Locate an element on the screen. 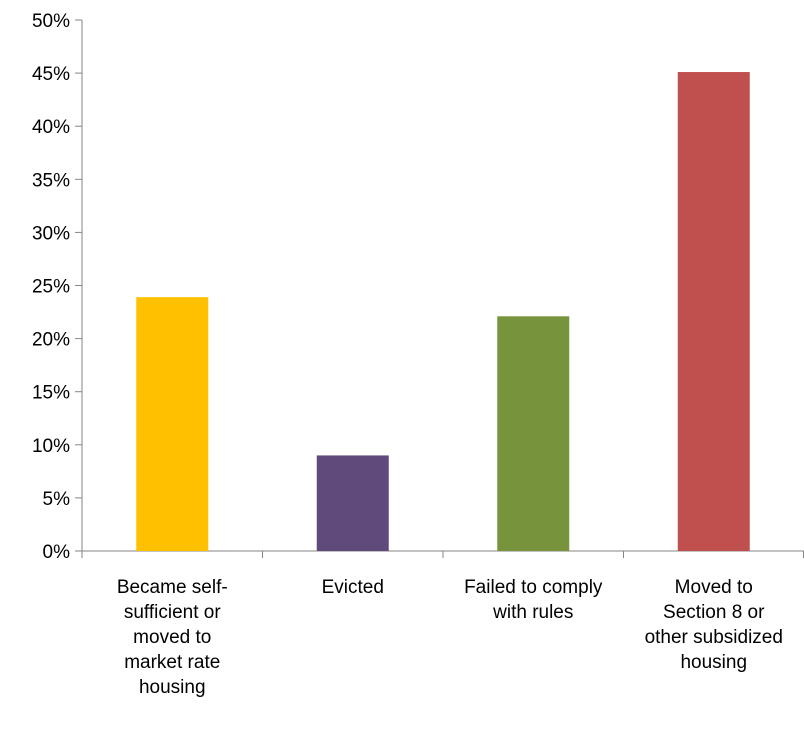 This screenshot has height=733, width=804. x-tick-label: with rules is located at coordinates (532, 612).